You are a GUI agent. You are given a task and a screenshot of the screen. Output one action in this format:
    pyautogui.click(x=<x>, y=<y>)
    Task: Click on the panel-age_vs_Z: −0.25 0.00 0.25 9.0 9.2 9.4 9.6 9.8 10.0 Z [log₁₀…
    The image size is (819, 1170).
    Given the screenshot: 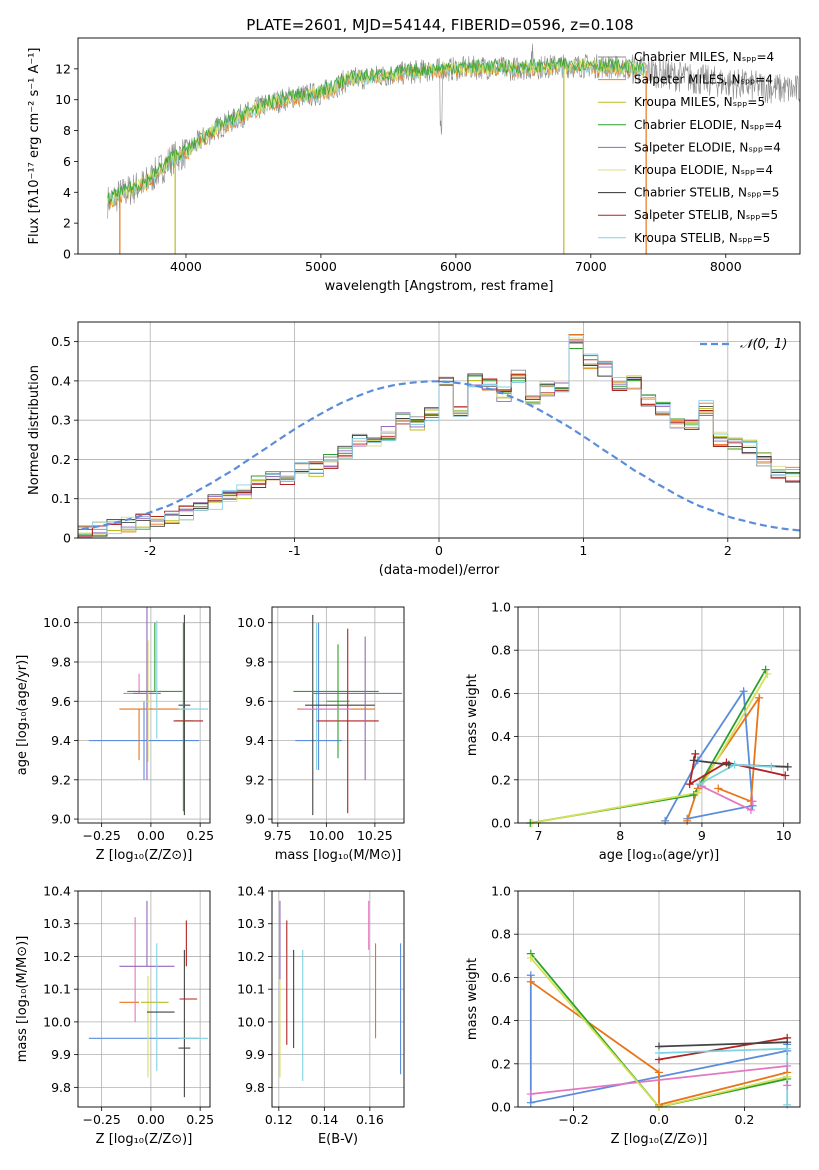 What is the action you would take?
    pyautogui.click(x=114, y=734)
    